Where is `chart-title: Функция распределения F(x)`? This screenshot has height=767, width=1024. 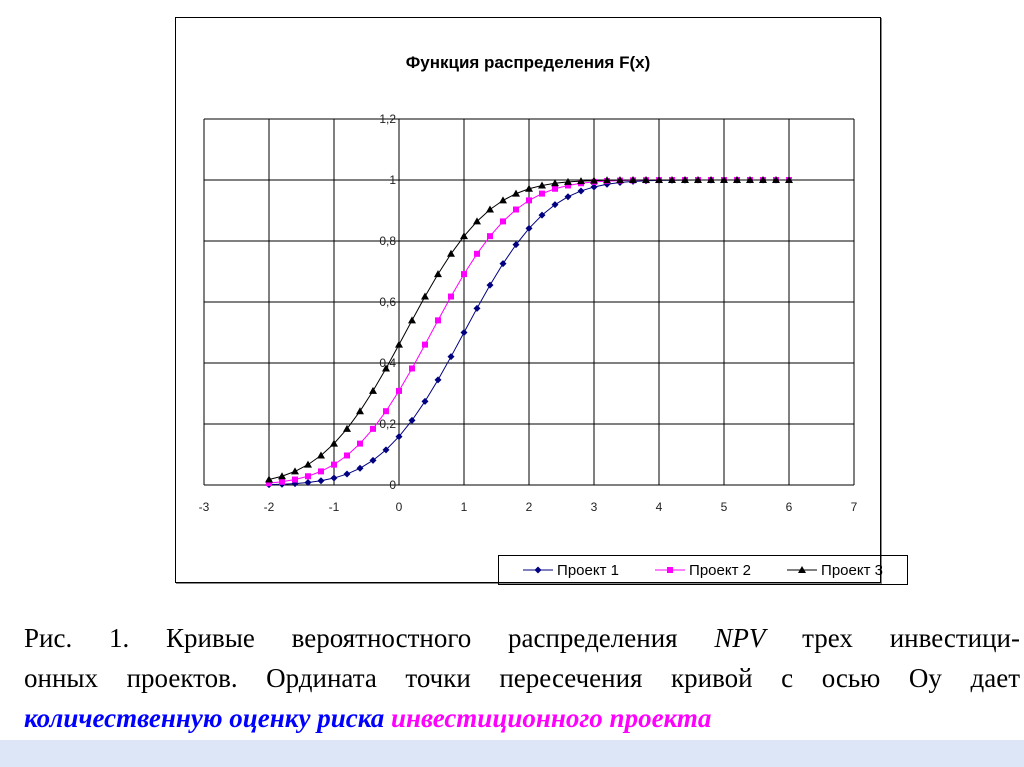 chart-title: Функция распределения F(x) is located at coordinates (528, 62).